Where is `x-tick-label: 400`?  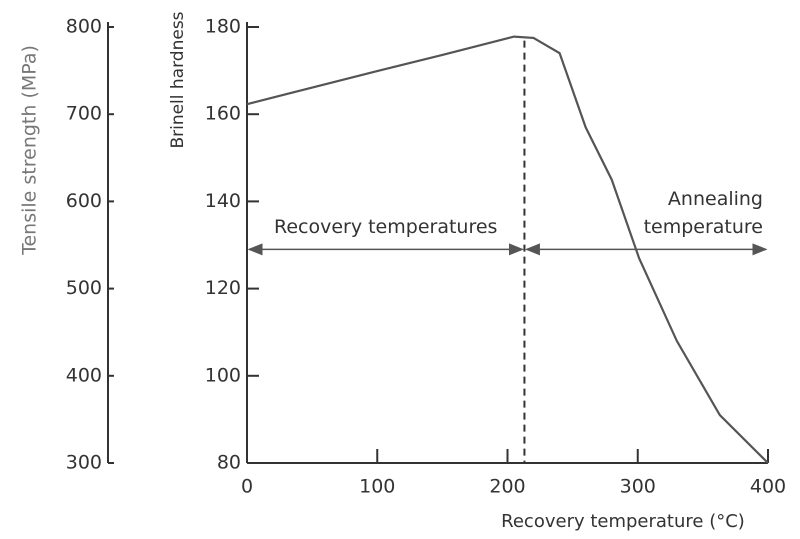 x-tick-label: 400 is located at coordinates (768, 487).